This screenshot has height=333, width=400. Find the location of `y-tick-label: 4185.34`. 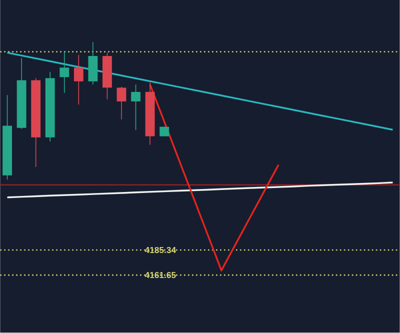

y-tick-label: 4185.34 is located at coordinates (160, 250).